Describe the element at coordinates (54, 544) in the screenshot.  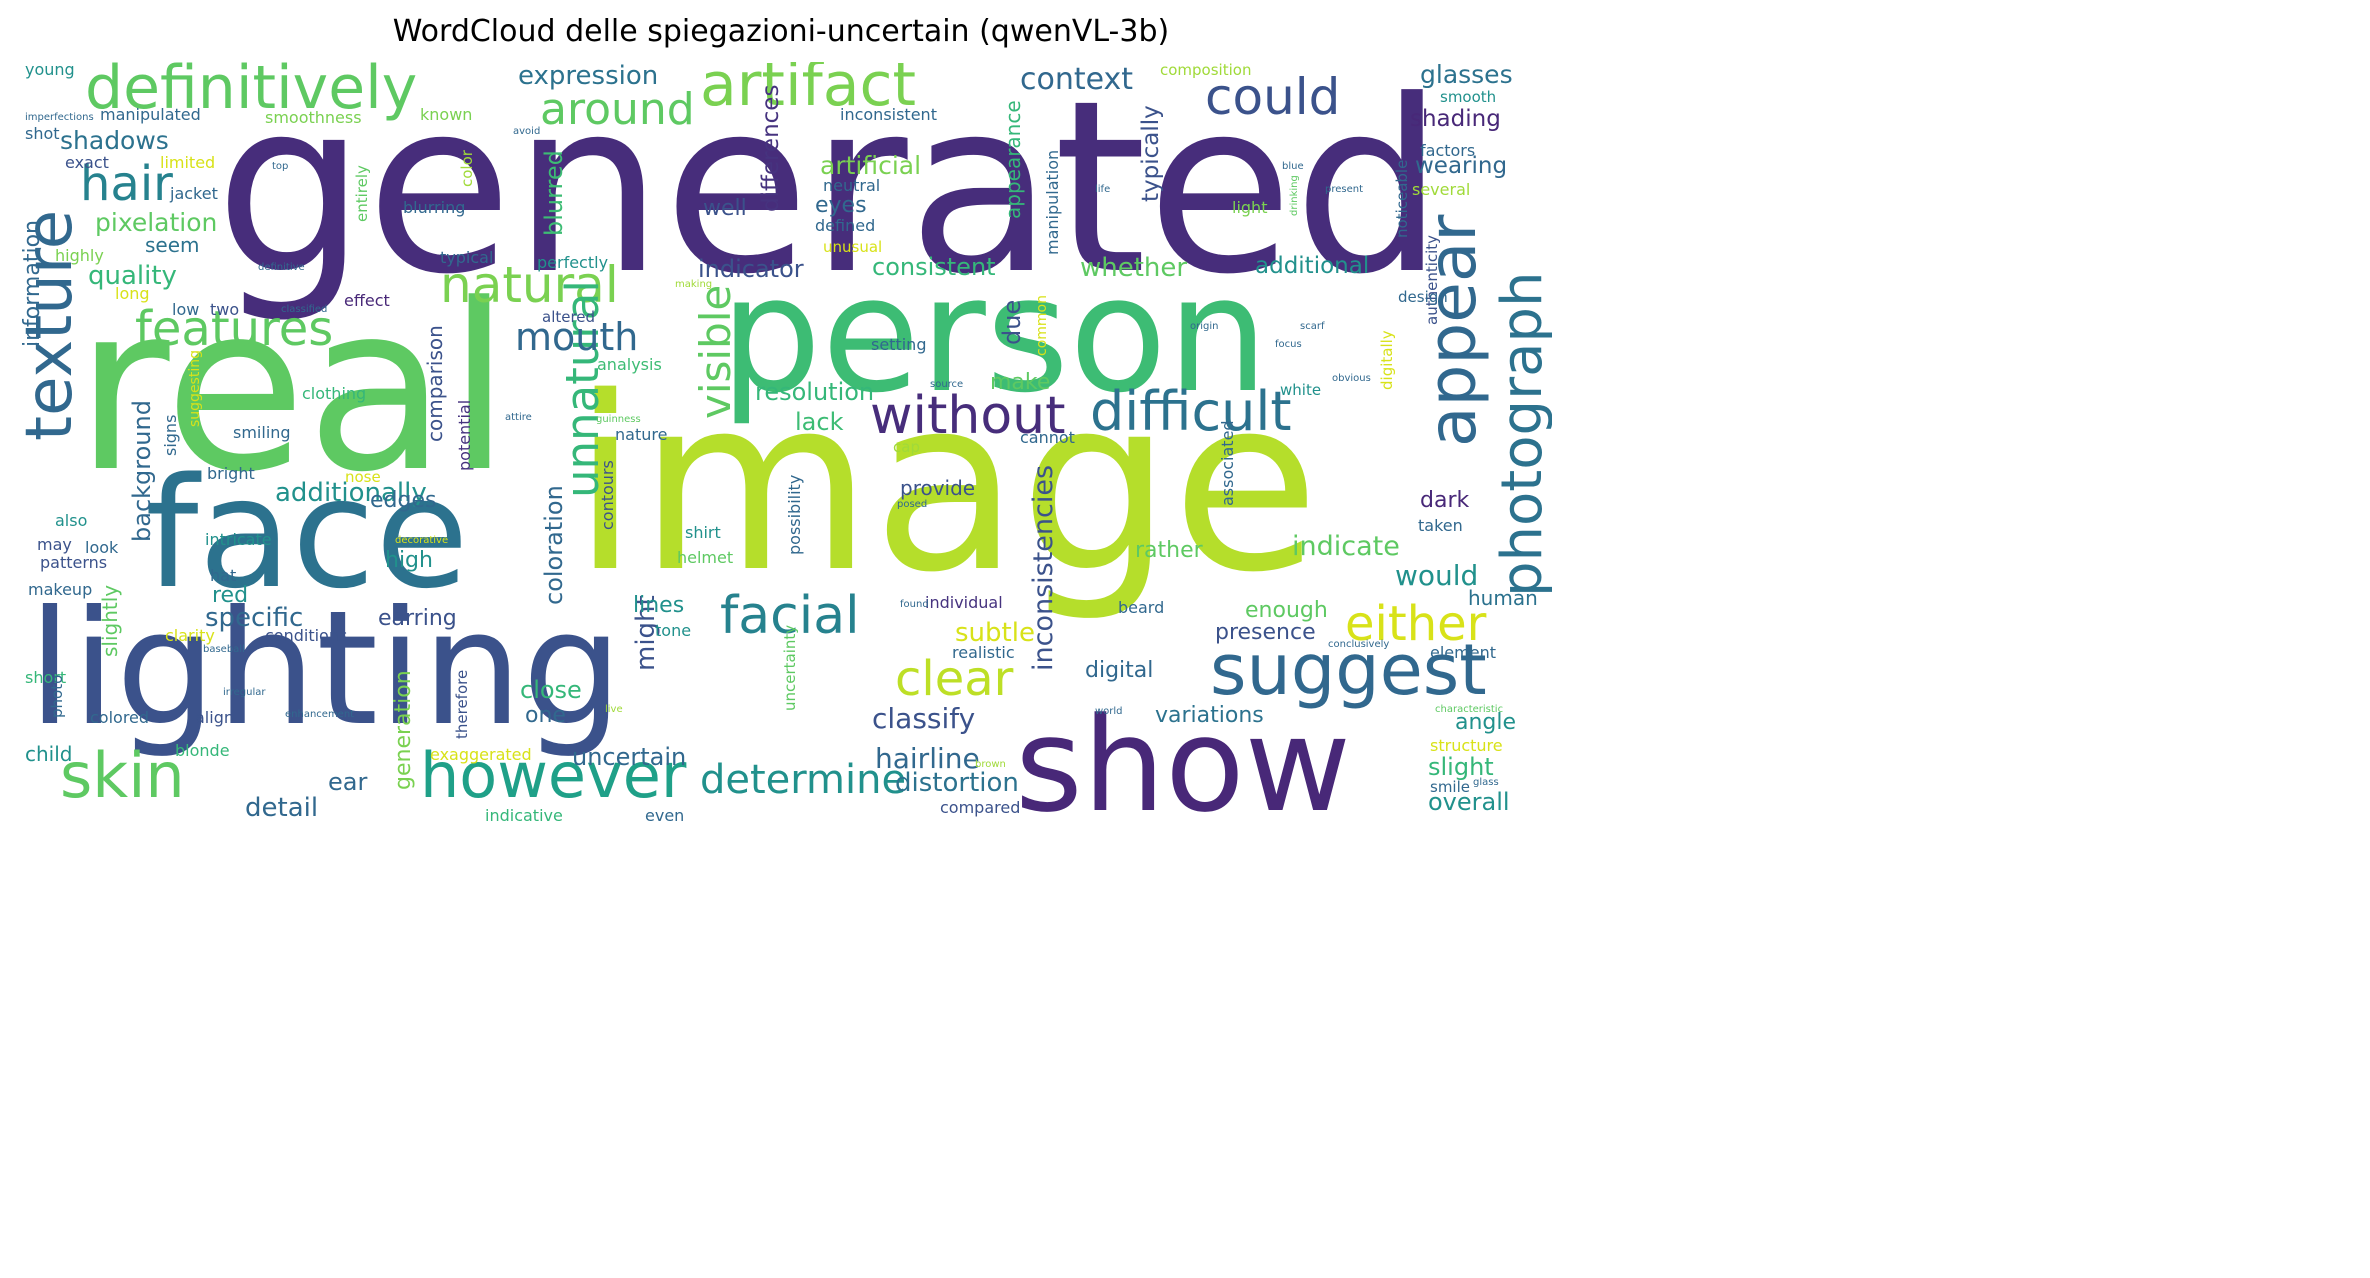
I see `cloud-word: may` at that location.